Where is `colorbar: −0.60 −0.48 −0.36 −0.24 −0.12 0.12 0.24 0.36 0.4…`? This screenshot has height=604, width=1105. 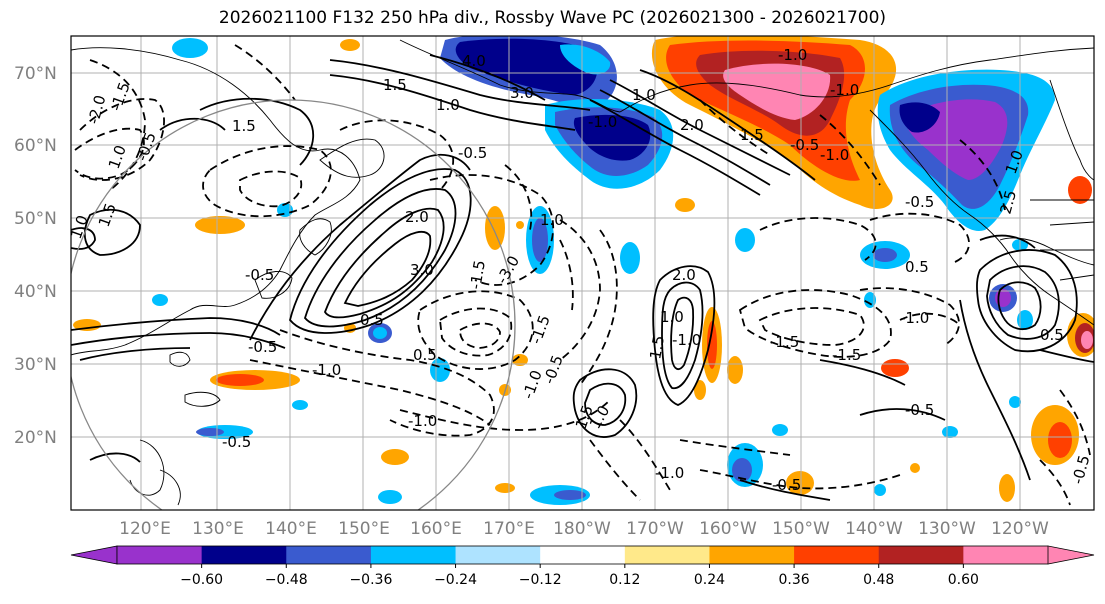
colorbar: −0.60 −0.48 −0.36 −0.24 −0.12 0.12 0.24 0.36 0.4… is located at coordinates (582, 566).